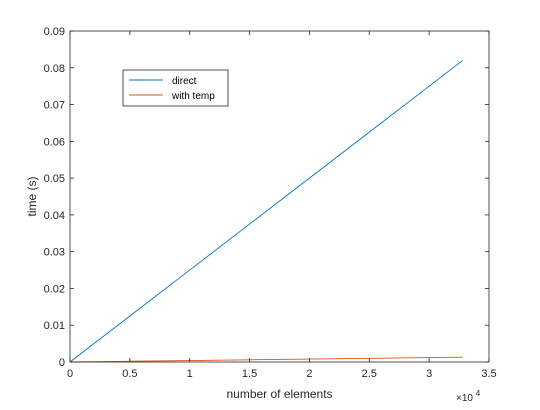  Describe the element at coordinates (129, 374) in the screenshot. I see `x-tick-label: 0.5` at that location.